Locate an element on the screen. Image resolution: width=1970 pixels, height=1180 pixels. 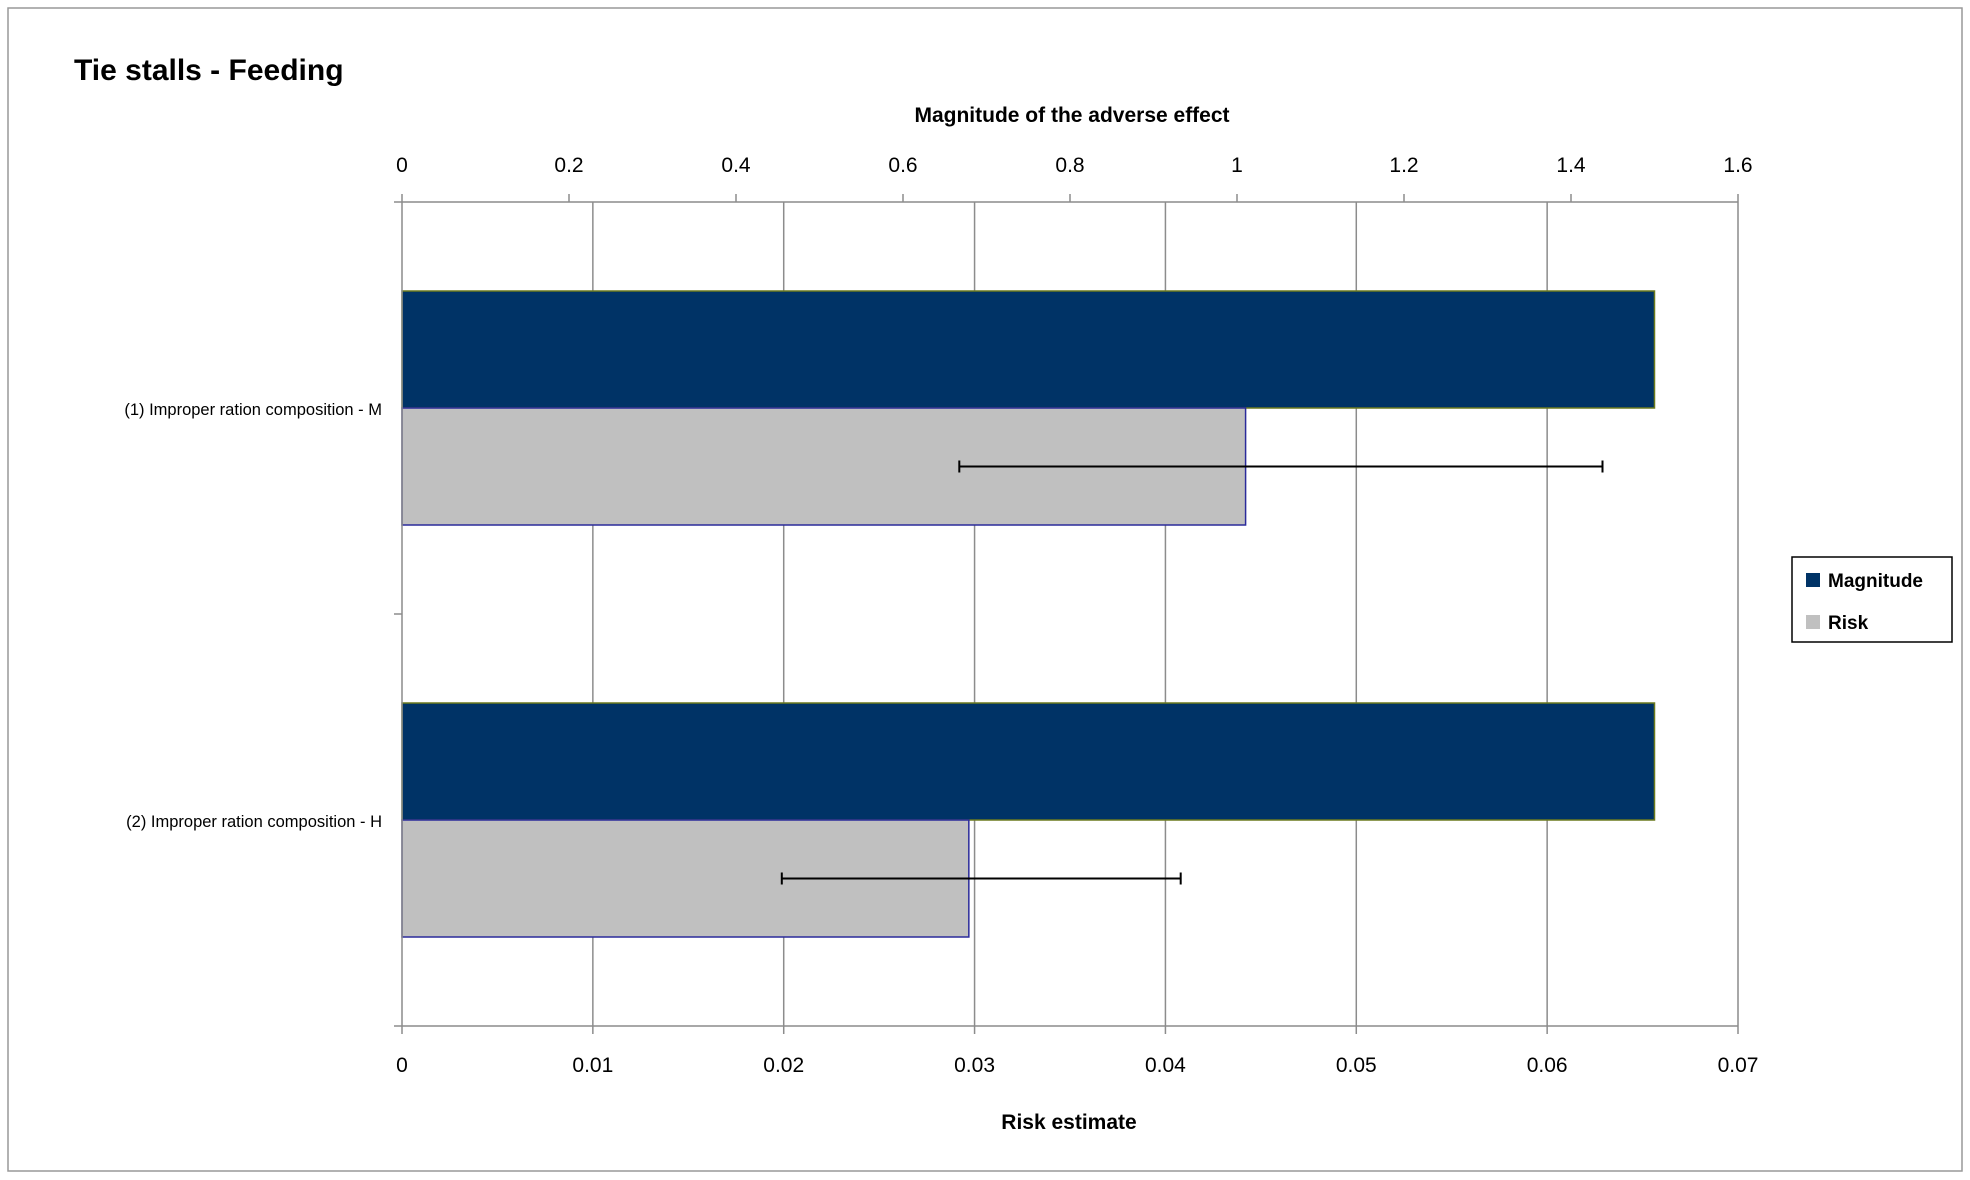
legend-box is located at coordinates (1872, 599).